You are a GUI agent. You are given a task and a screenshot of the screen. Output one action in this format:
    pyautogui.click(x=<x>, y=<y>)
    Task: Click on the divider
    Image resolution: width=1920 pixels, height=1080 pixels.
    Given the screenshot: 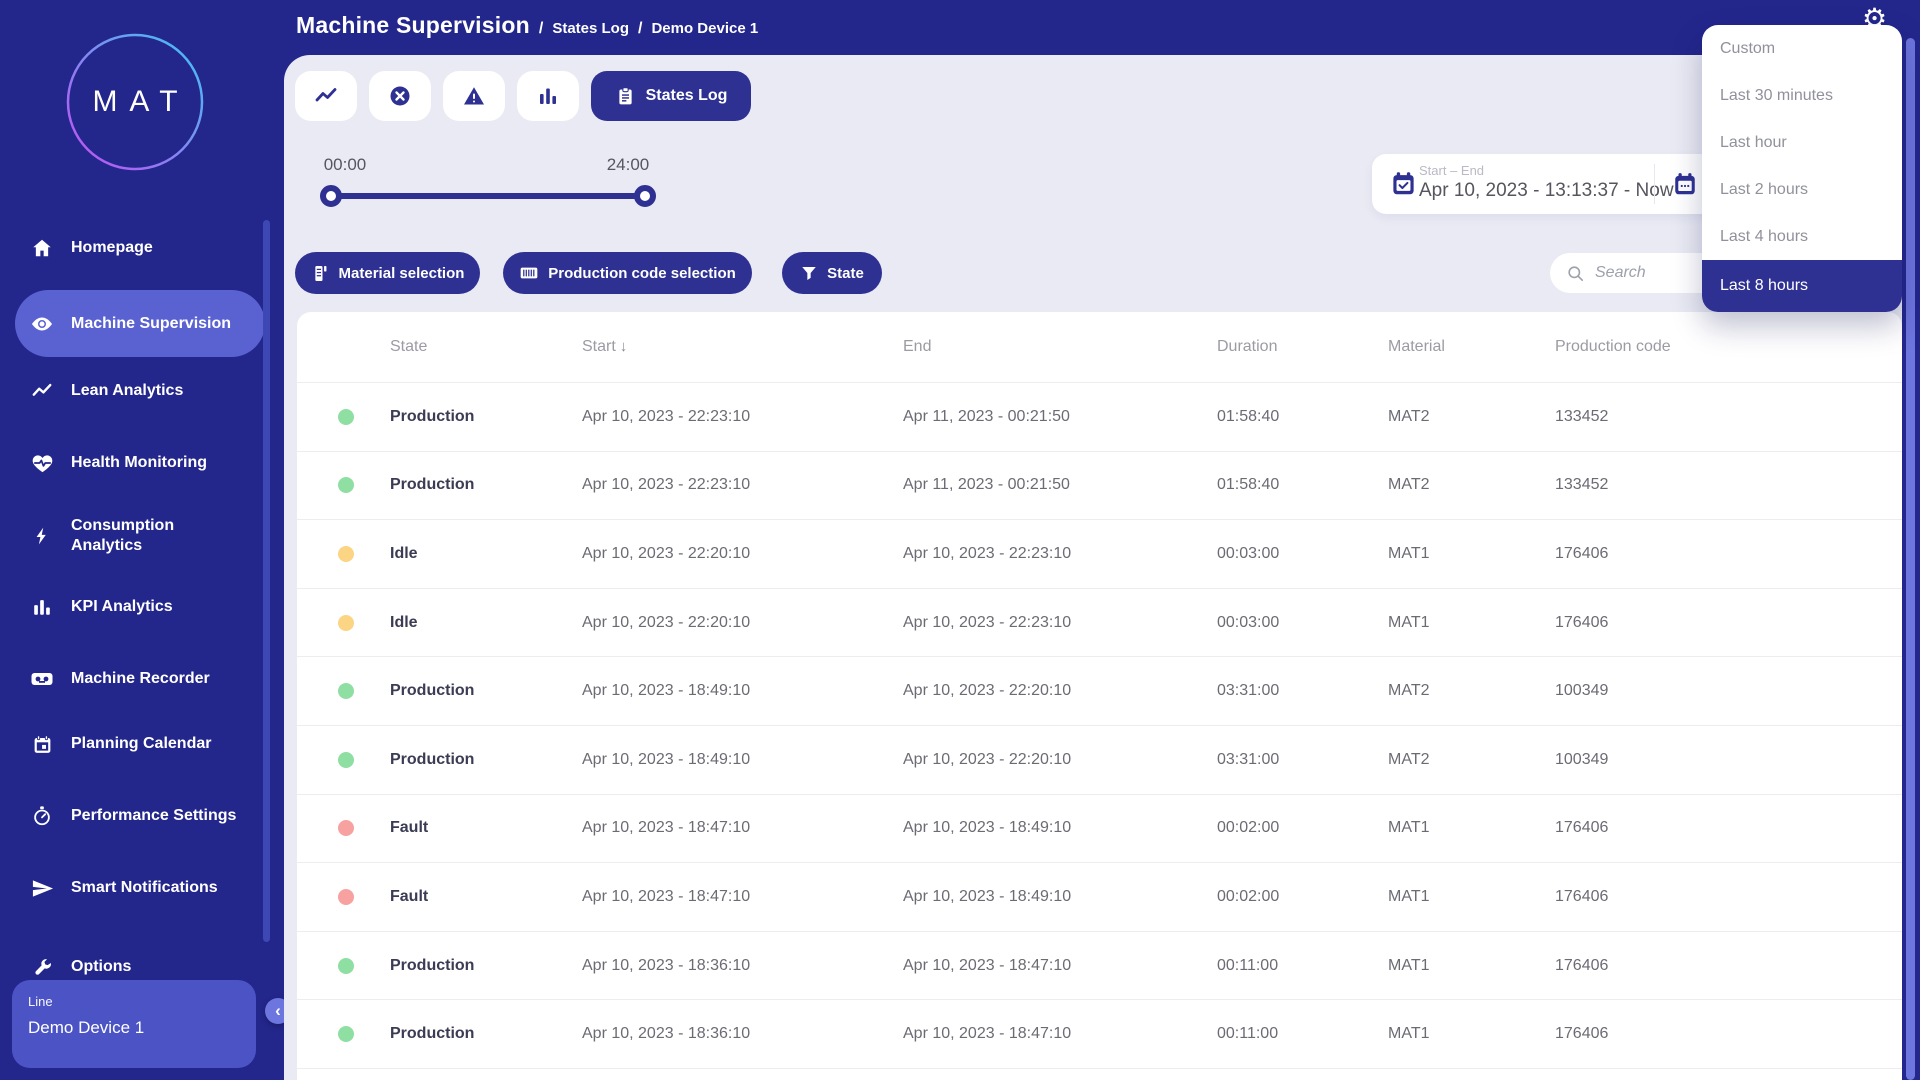 What is the action you would take?
    pyautogui.click(x=1654, y=184)
    